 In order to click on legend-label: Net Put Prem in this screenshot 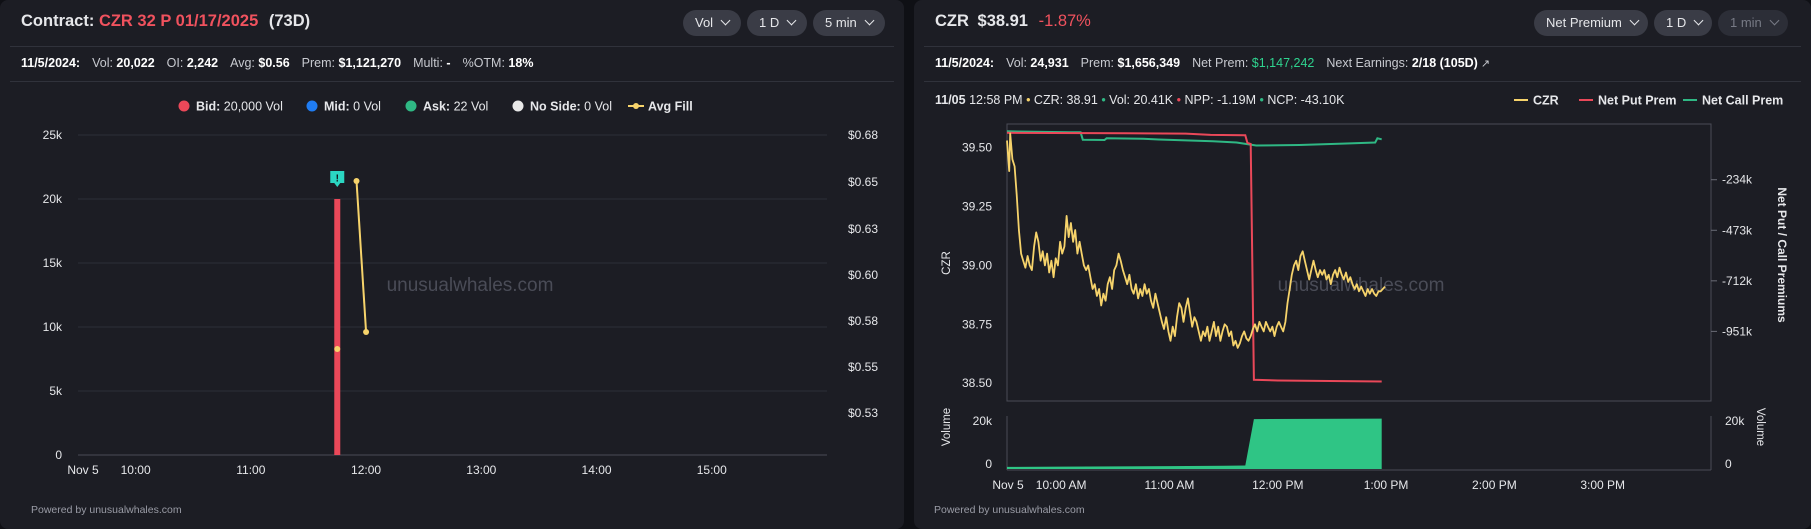, I will do `click(1637, 101)`.